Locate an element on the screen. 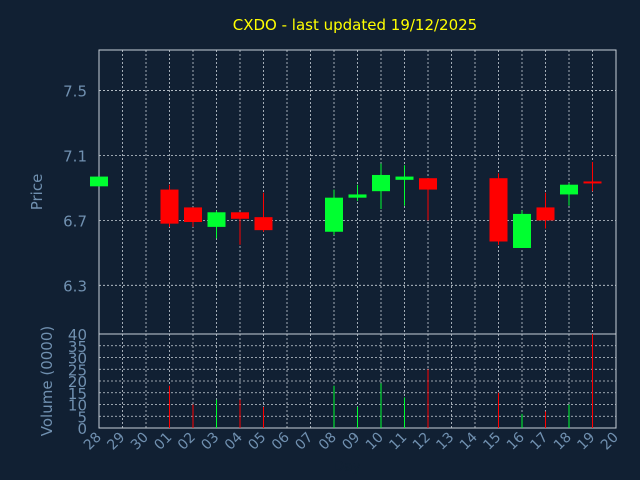  volume-tick-label: 40 is located at coordinates (77, 335).